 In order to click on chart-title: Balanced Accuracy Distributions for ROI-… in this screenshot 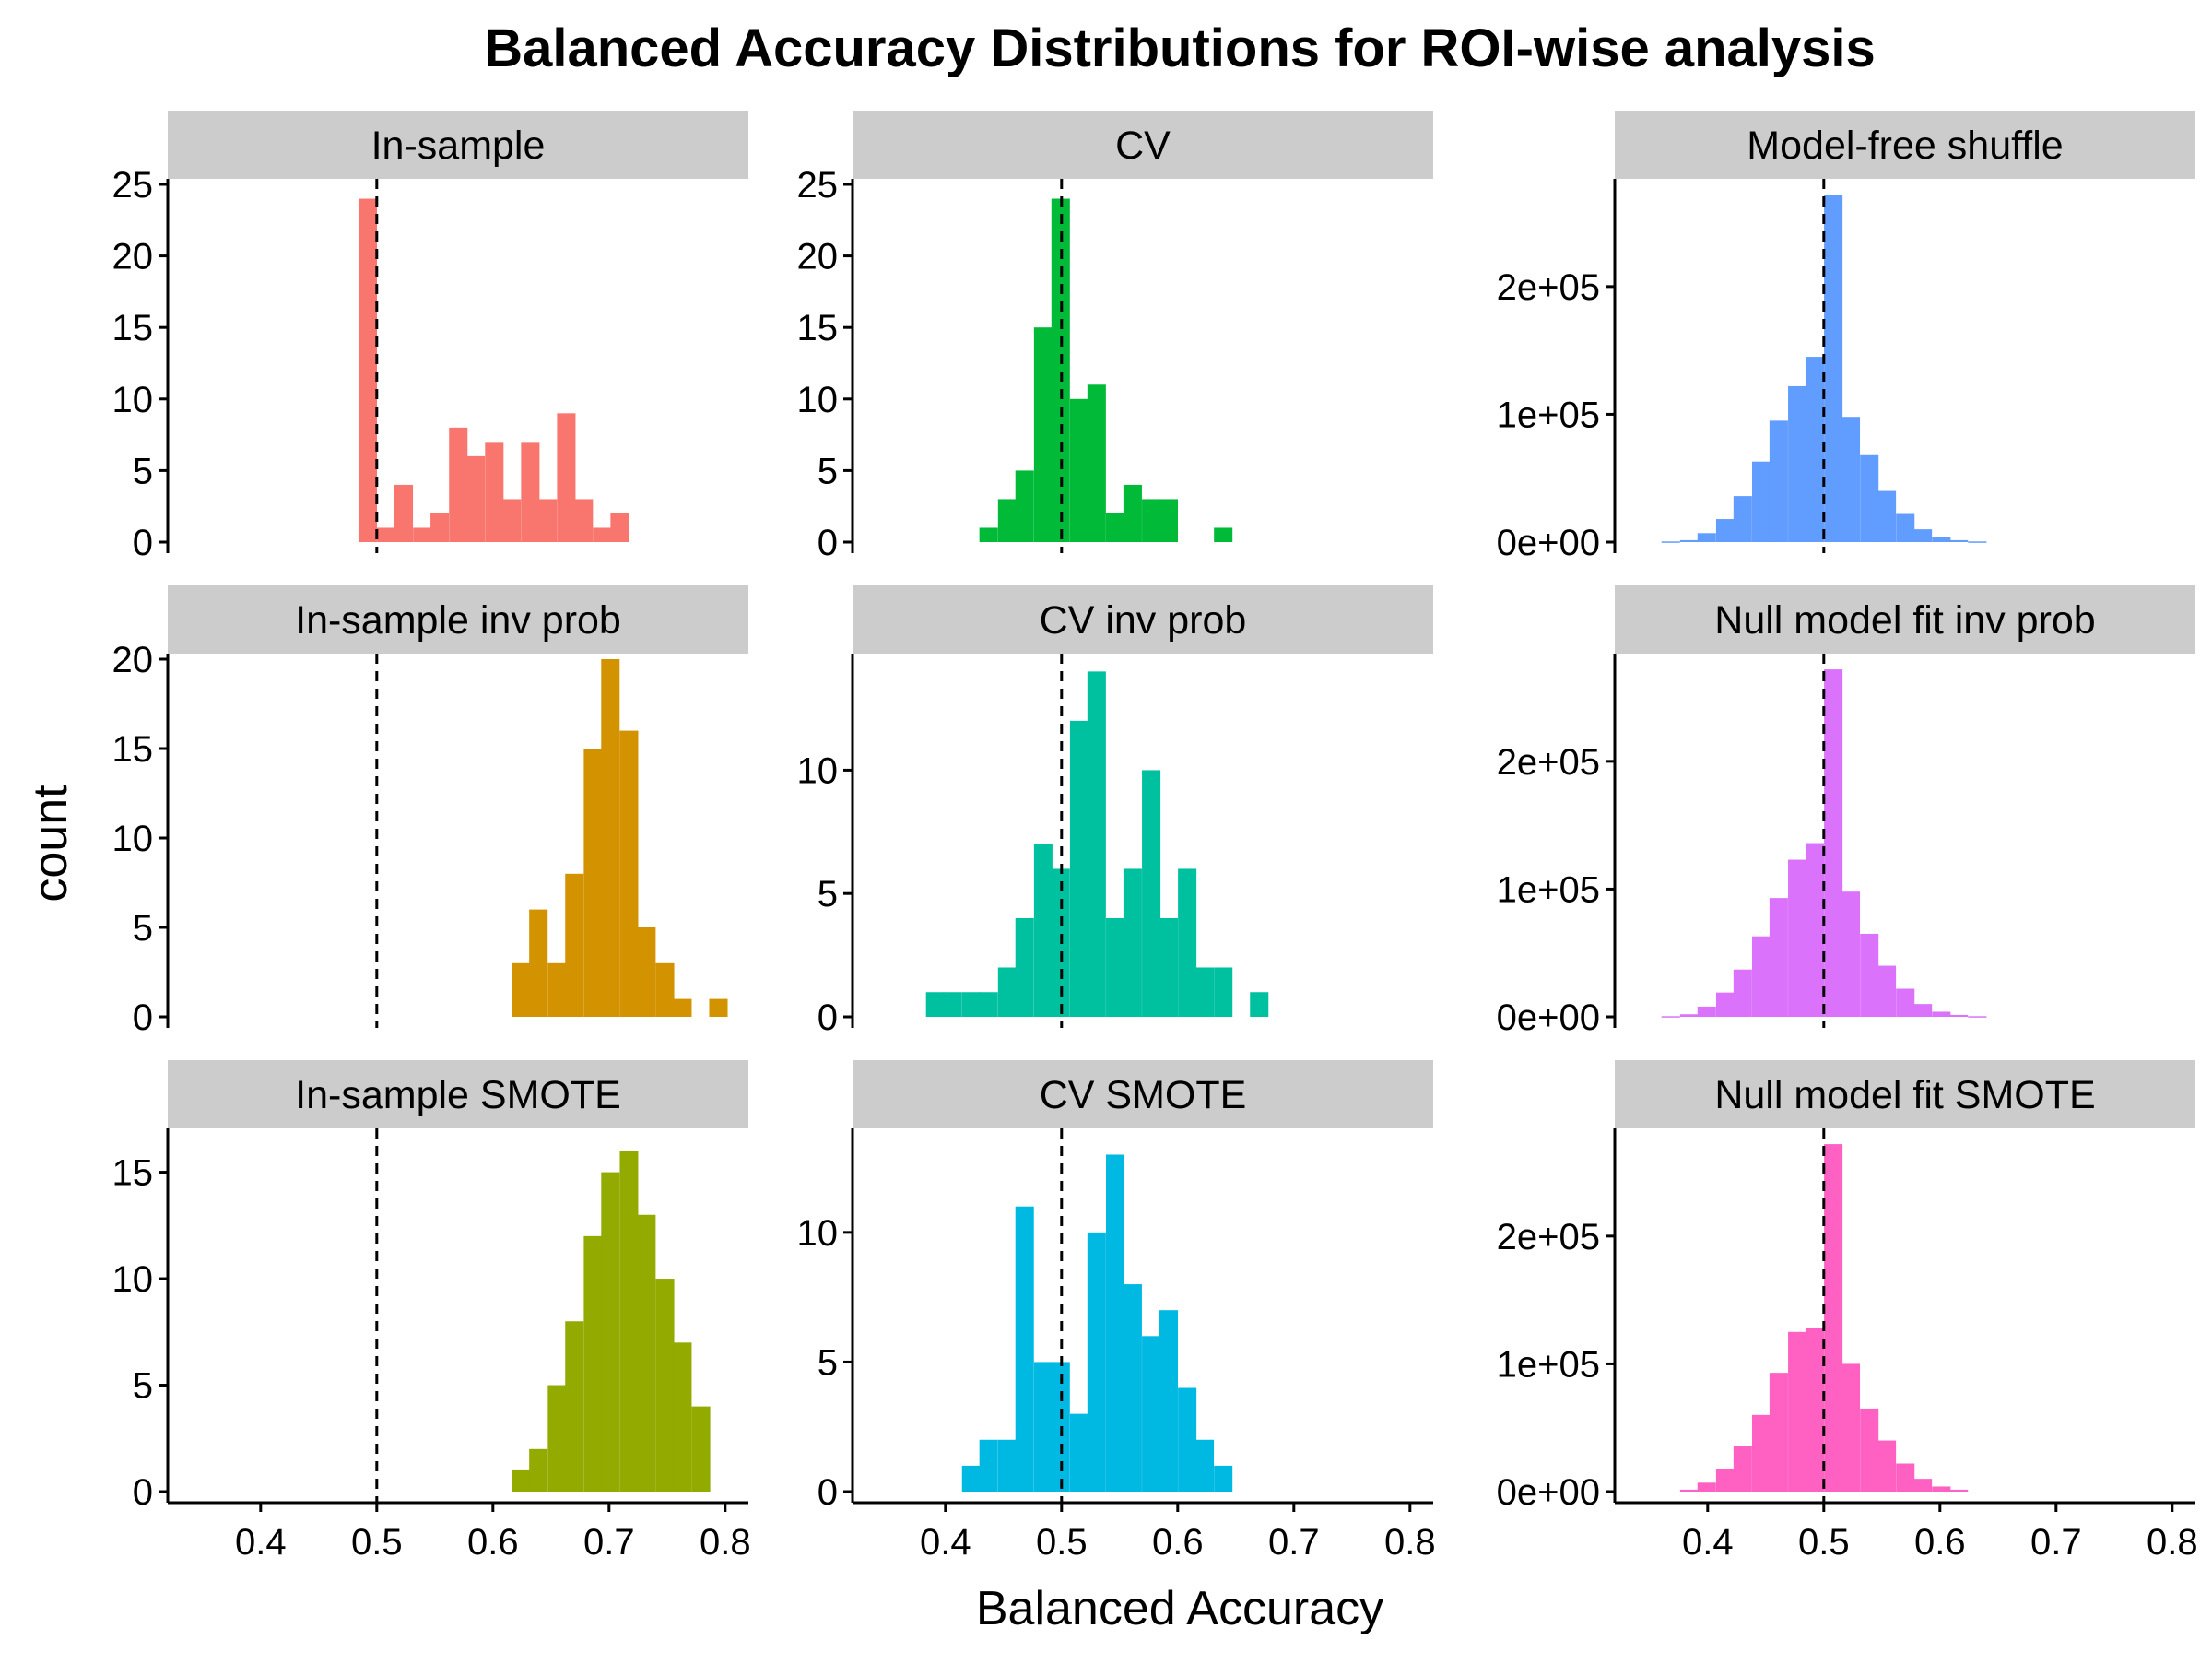, I will do `click(1180, 48)`.